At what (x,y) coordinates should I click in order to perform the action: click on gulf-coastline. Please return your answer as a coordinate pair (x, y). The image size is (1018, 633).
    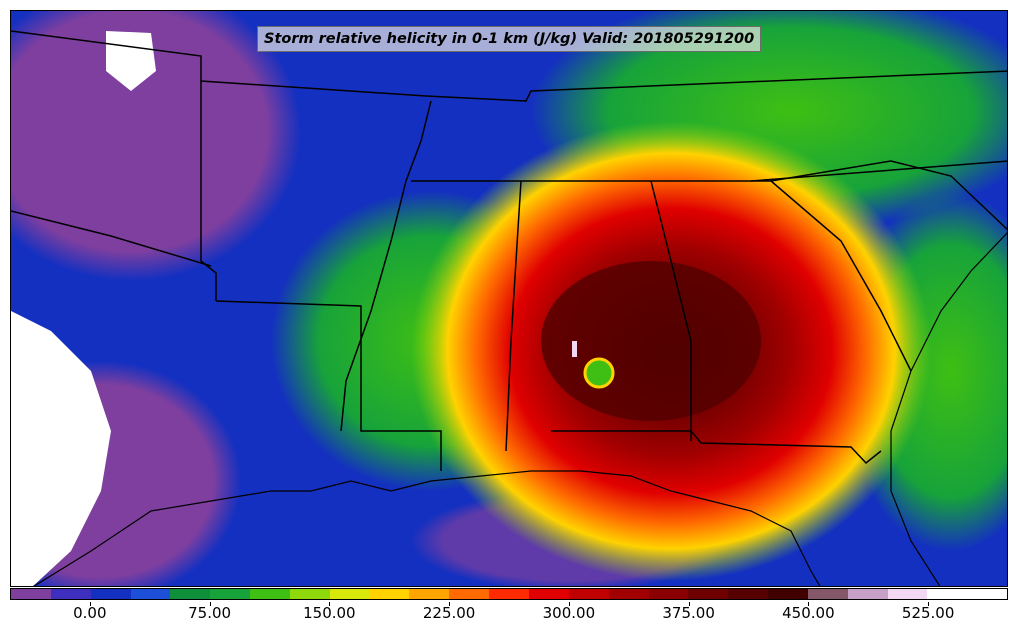
    Looking at the image, I should click on (427, 528).